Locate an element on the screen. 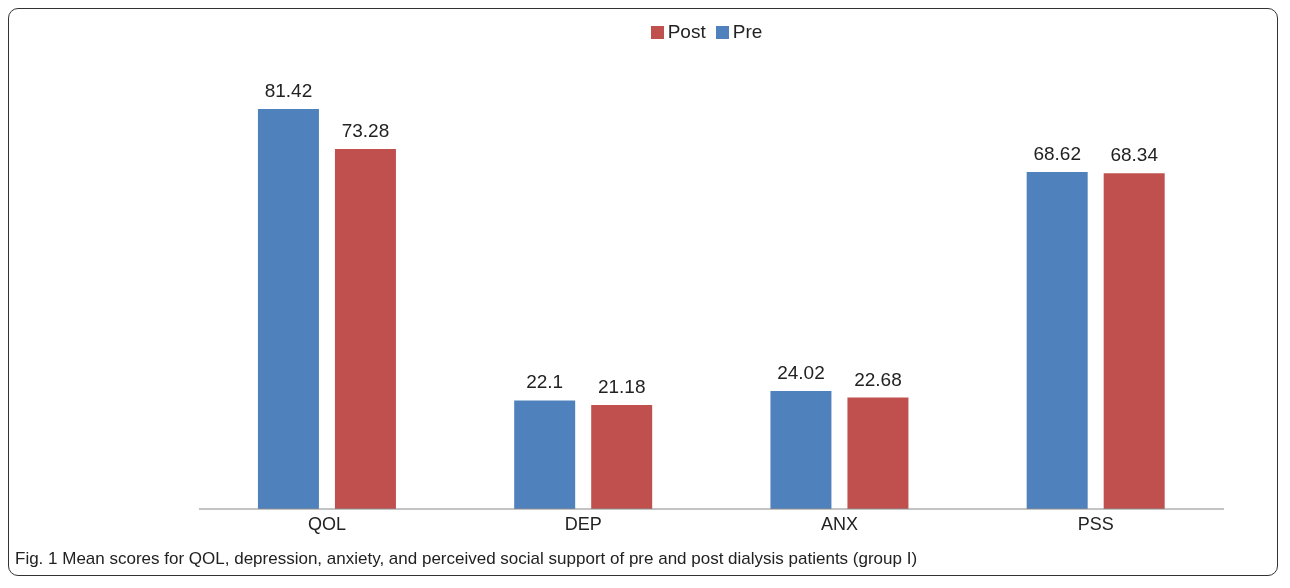  data-label: 81.42 is located at coordinates (288, 90).